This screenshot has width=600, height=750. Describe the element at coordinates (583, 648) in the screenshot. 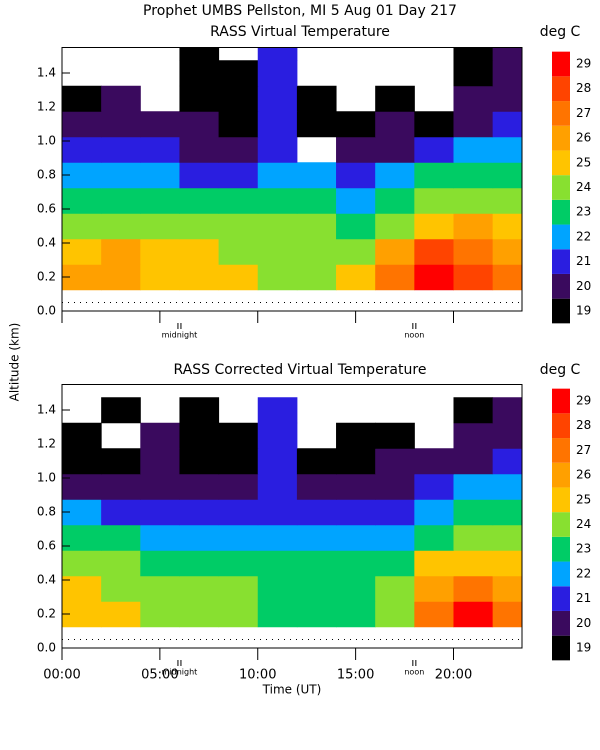

I see `colorbar-tick-label: 19` at that location.